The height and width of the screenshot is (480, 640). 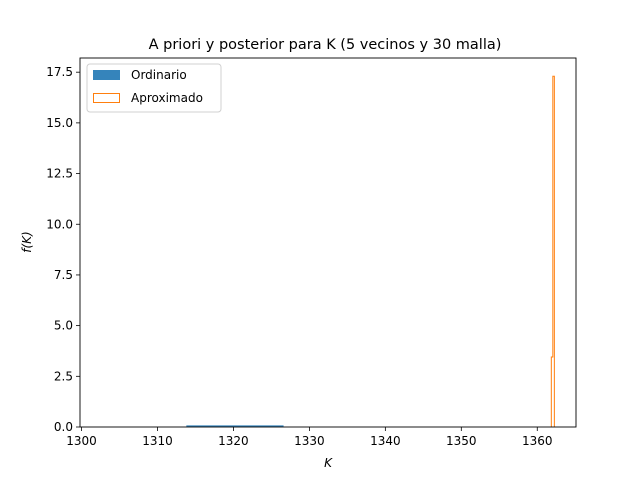 I want to click on x-axis-ticks: 1300 1310 1320 1330 1340 1350 1360, so click(x=309, y=437).